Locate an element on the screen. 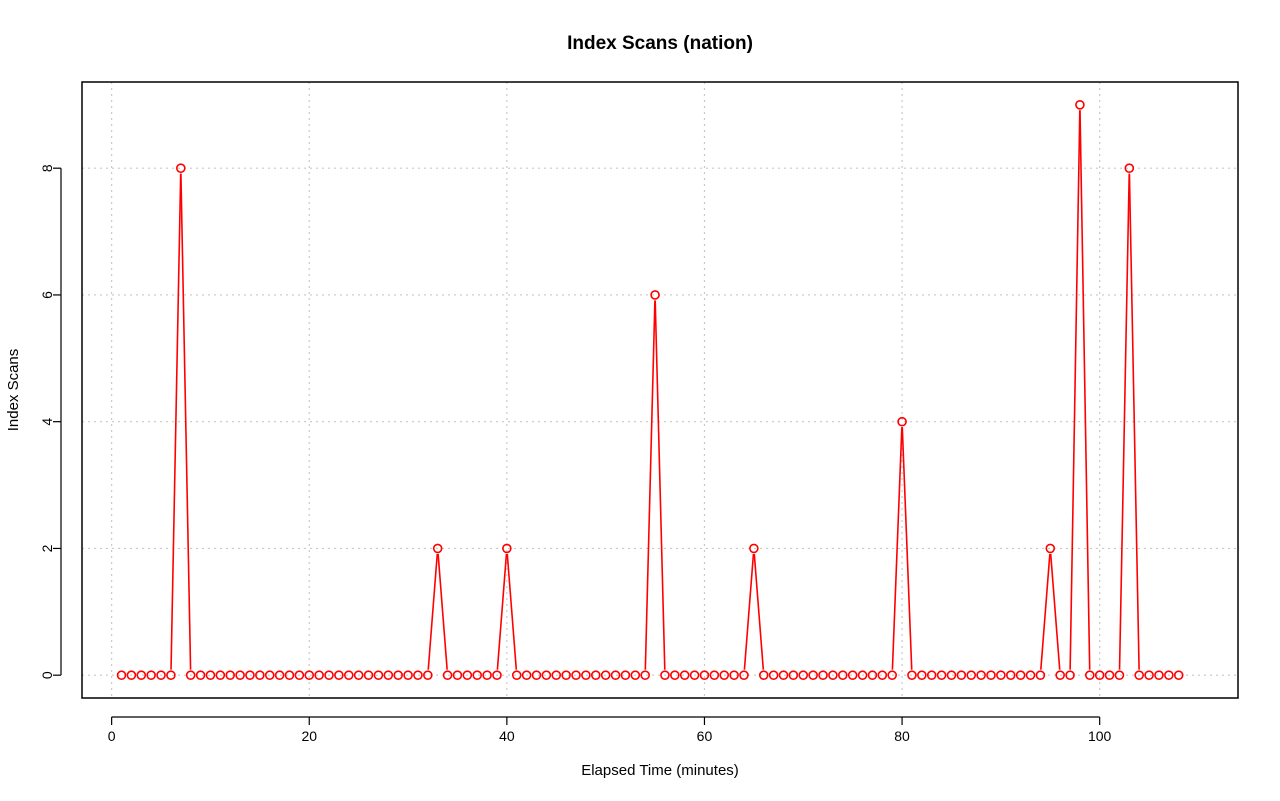 This screenshot has width=1280, height=801. y-tick-label: 6 is located at coordinates (47, 295).